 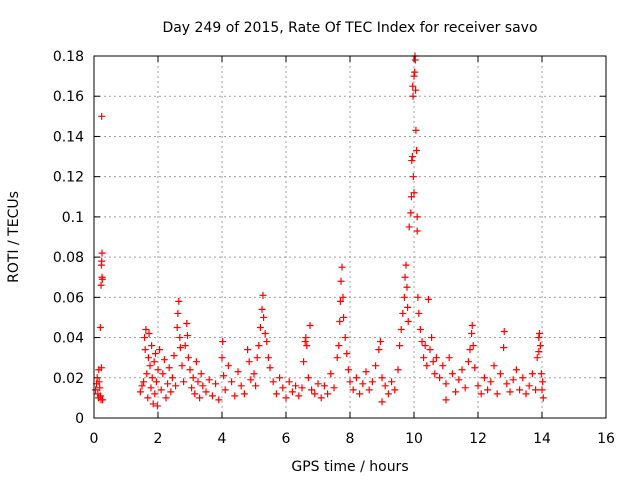 What do you see at coordinates (349, 467) in the screenshot?
I see `x-axis-label: GPS time / hours` at bounding box center [349, 467].